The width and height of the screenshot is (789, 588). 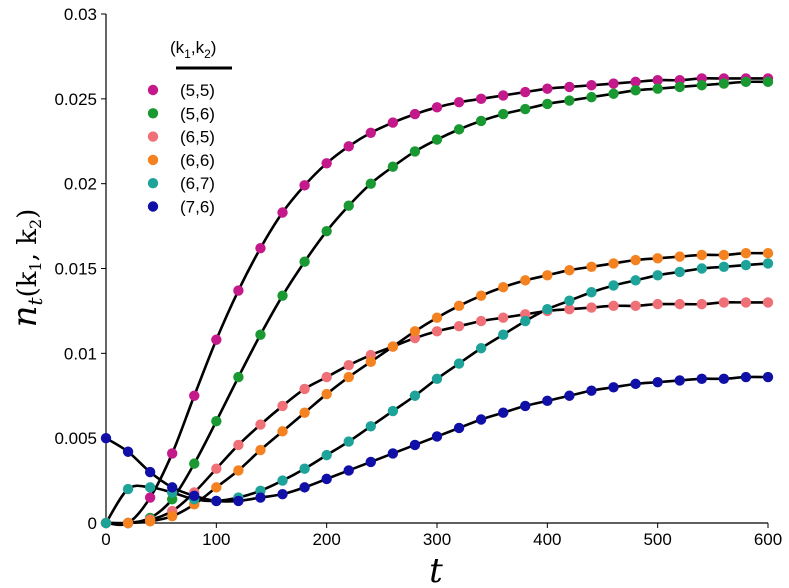 I want to click on x-tick-label: 500, so click(x=657, y=539).